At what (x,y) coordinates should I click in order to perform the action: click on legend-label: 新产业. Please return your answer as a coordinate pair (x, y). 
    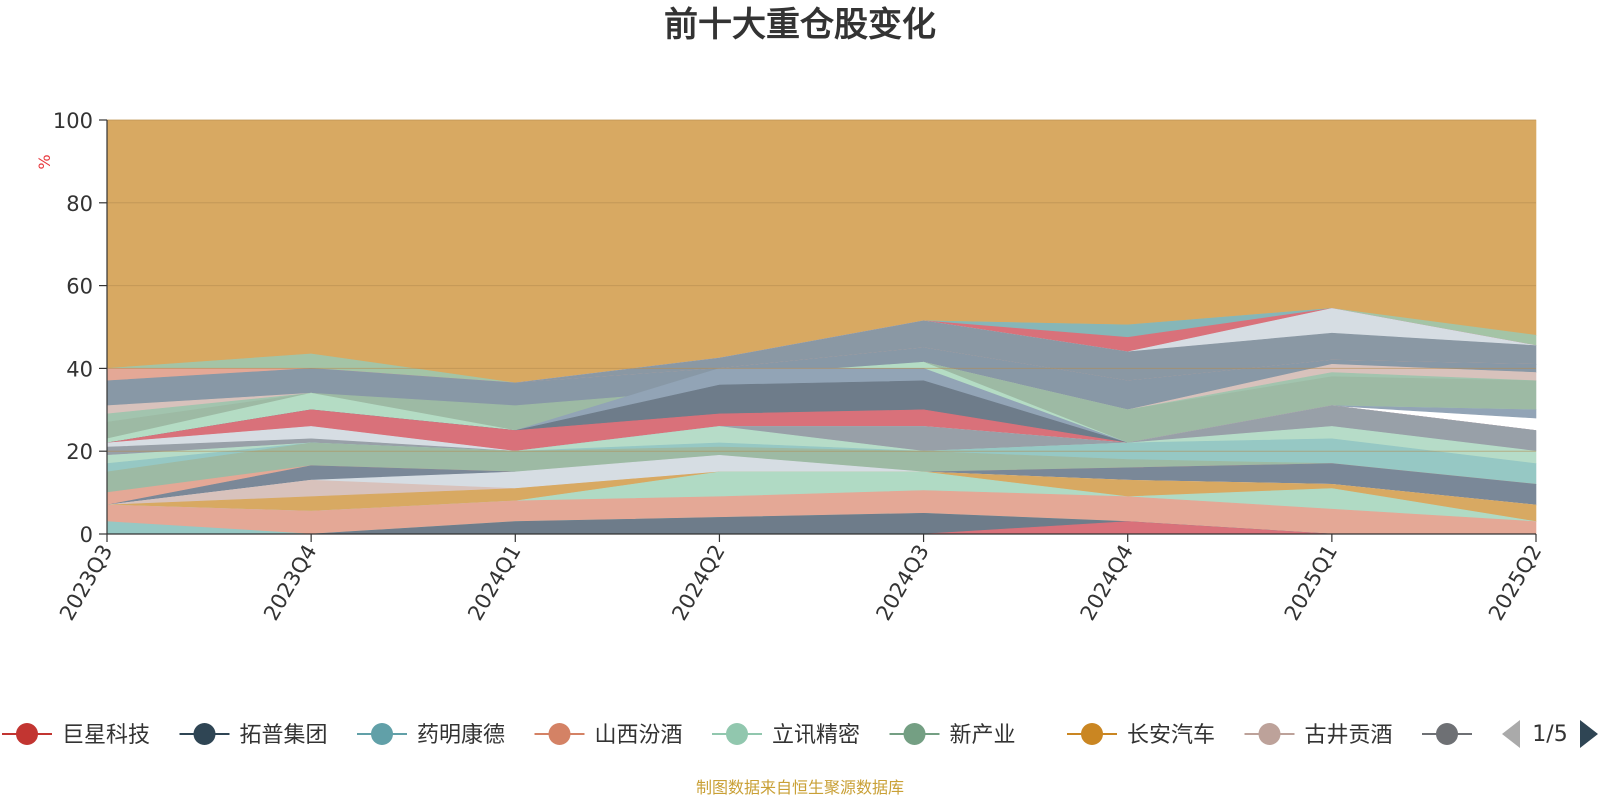
    Looking at the image, I should click on (983, 735).